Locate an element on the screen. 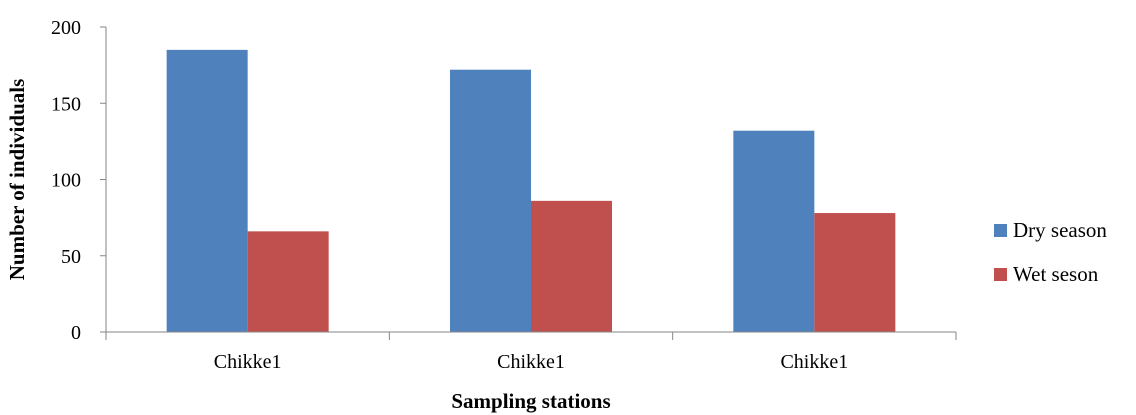  legend-label: Wet seson is located at coordinates (1056, 274).